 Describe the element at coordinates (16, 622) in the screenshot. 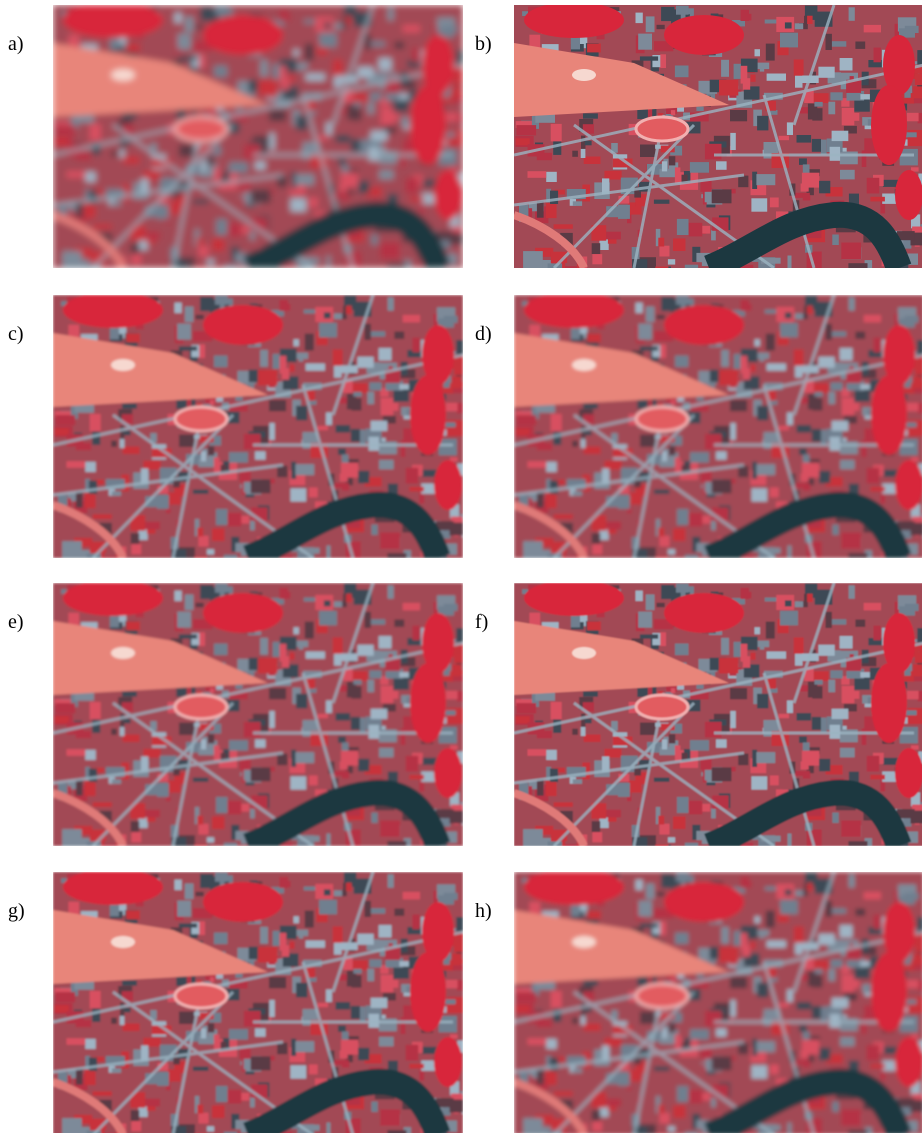

I see `panel-label: e)` at that location.